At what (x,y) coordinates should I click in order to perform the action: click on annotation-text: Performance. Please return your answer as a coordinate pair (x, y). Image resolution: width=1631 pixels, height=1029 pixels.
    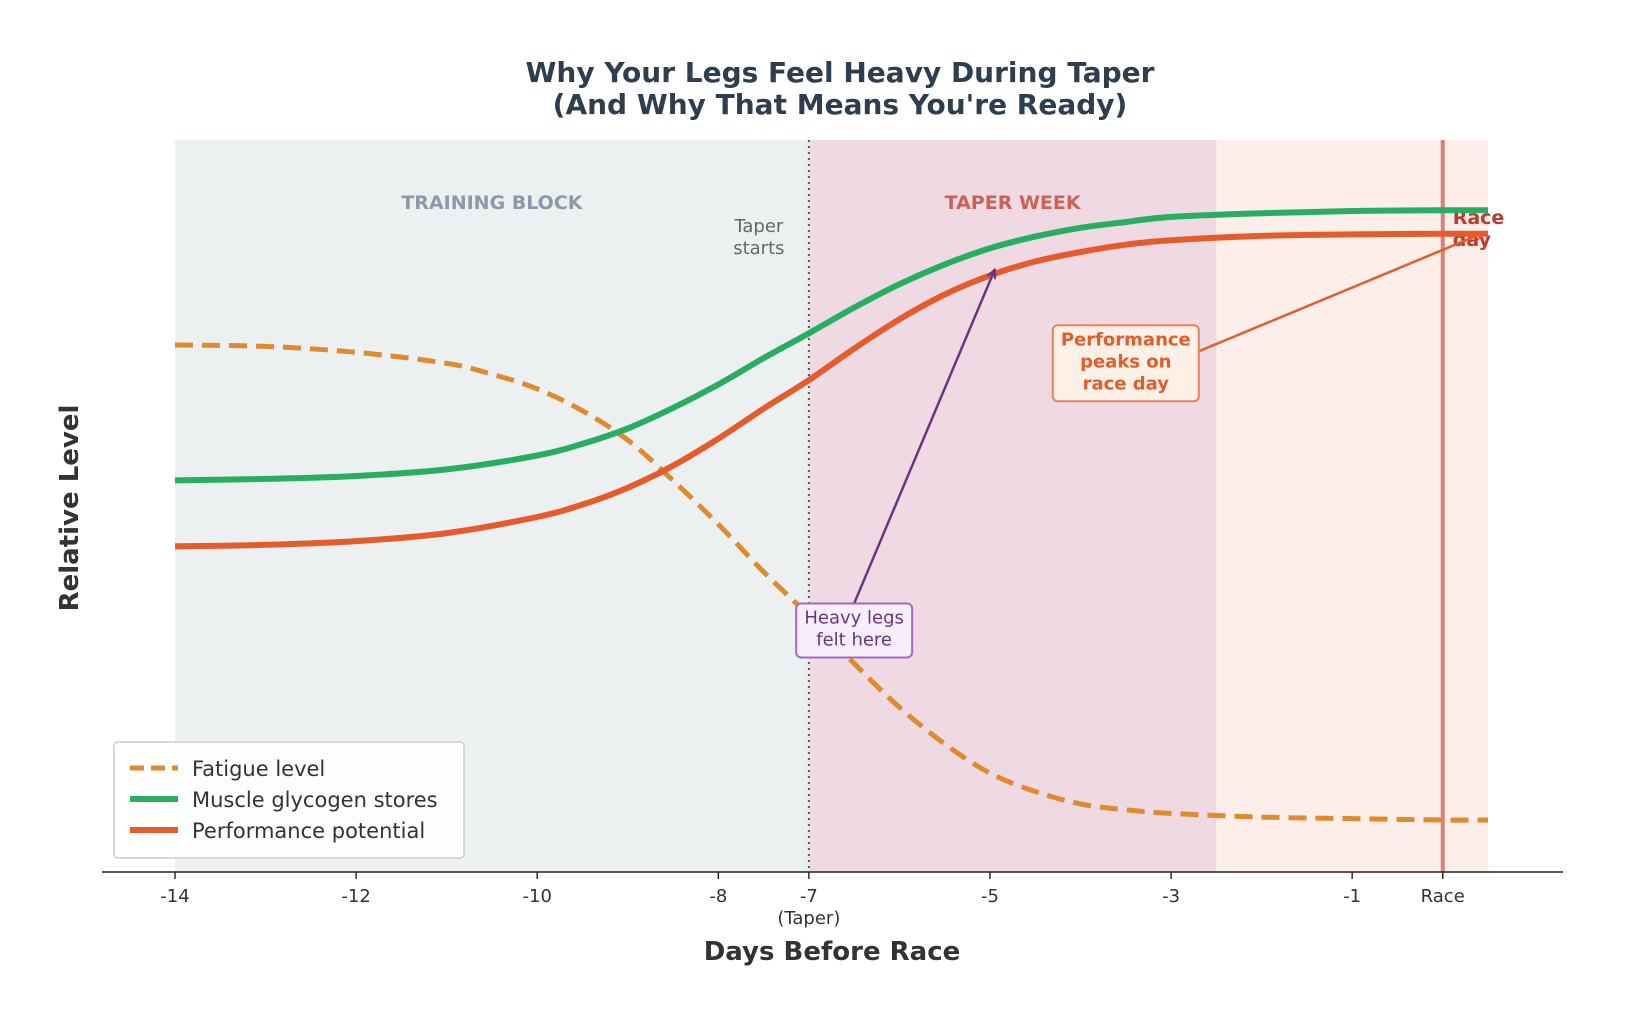
    Looking at the image, I should click on (1126, 339).